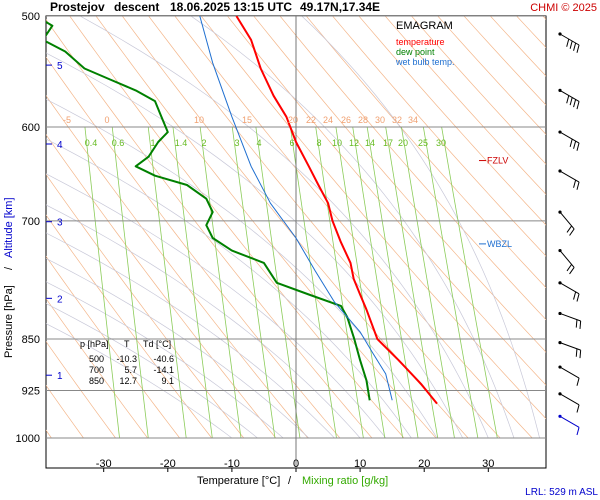 This screenshot has height=500, width=600. Describe the element at coordinates (493, 161) in the screenshot. I see `fzlv-marker: FZLV` at that location.